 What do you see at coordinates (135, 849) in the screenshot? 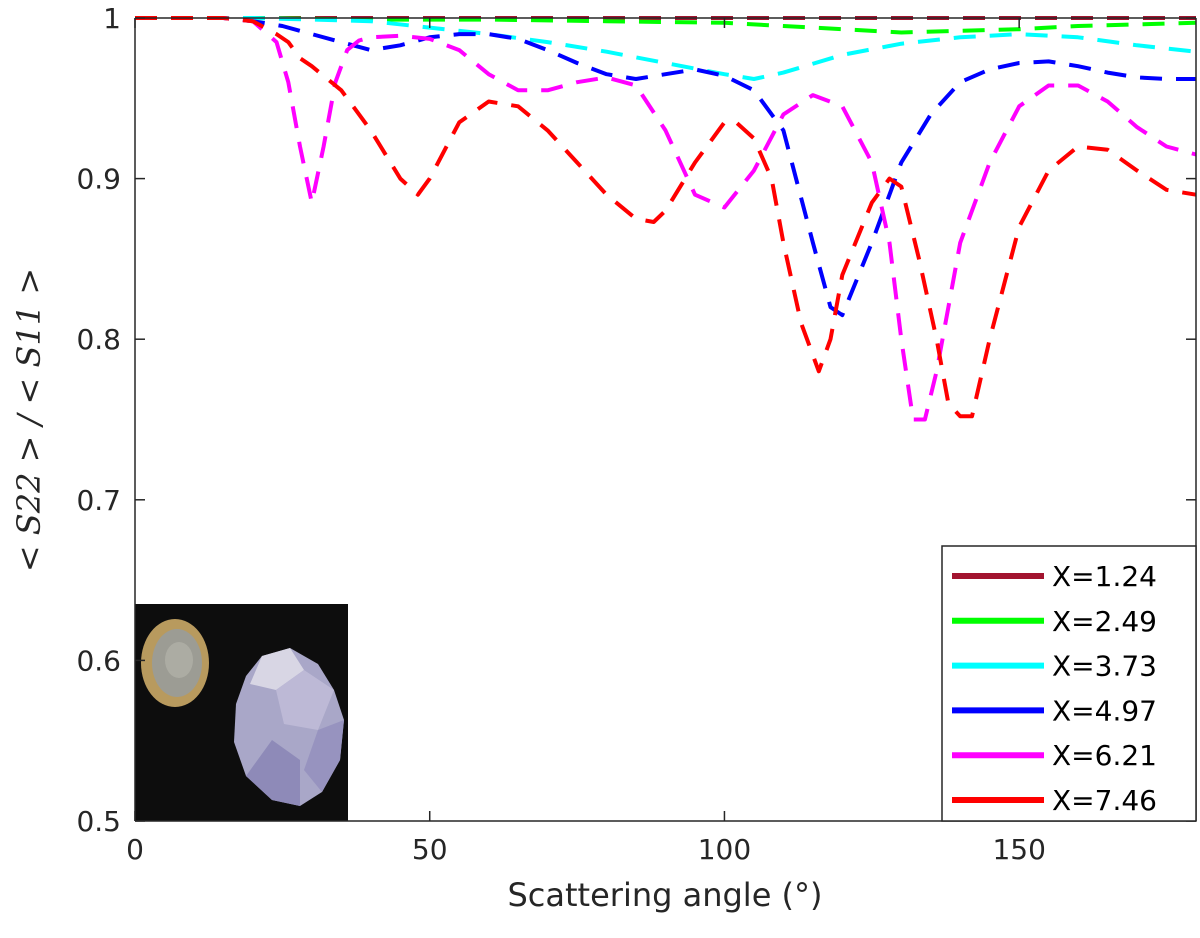
I see `x-tick-label: 0` at bounding box center [135, 849].